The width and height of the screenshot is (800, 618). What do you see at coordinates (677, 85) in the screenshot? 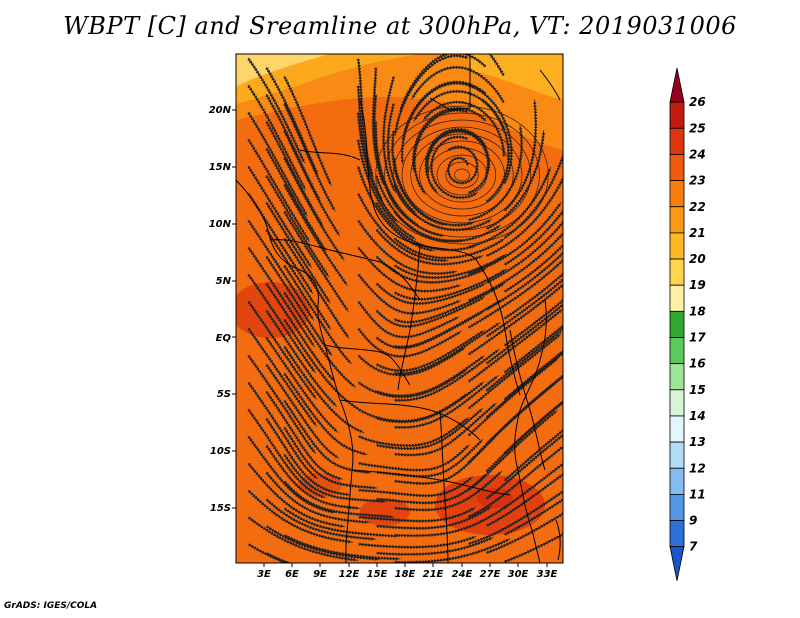
I see `colorbar-cap-top` at bounding box center [677, 85].